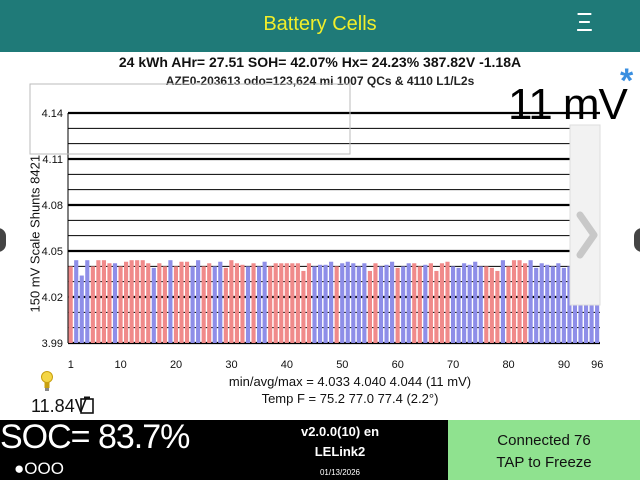  I want to click on y-tick-label: 4.08, so click(52, 206).